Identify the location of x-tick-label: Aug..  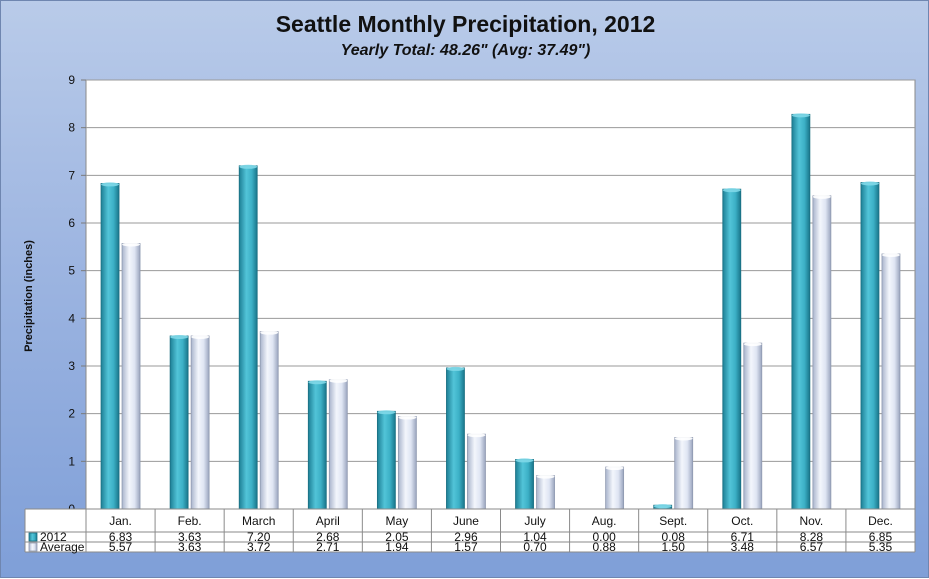
(604, 521).